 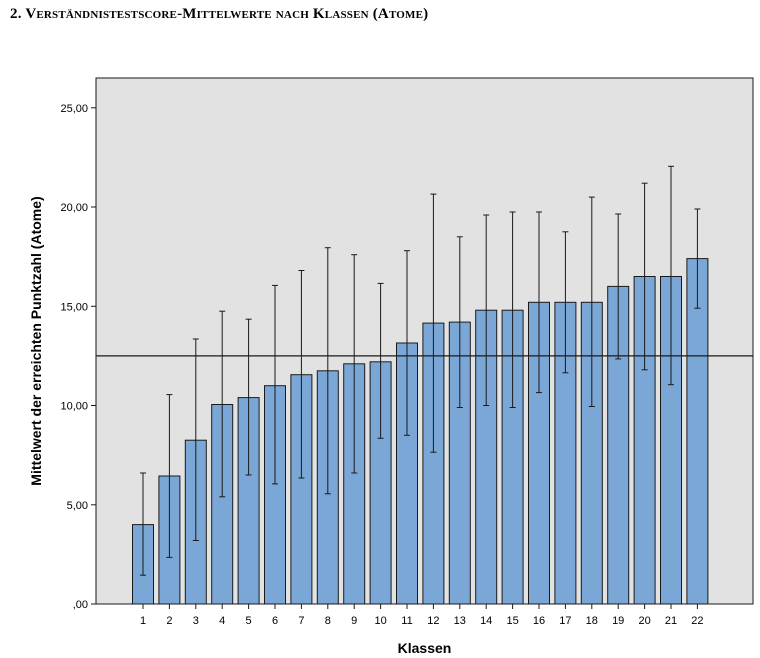 I want to click on x-tick-label: 8, so click(x=328, y=621).